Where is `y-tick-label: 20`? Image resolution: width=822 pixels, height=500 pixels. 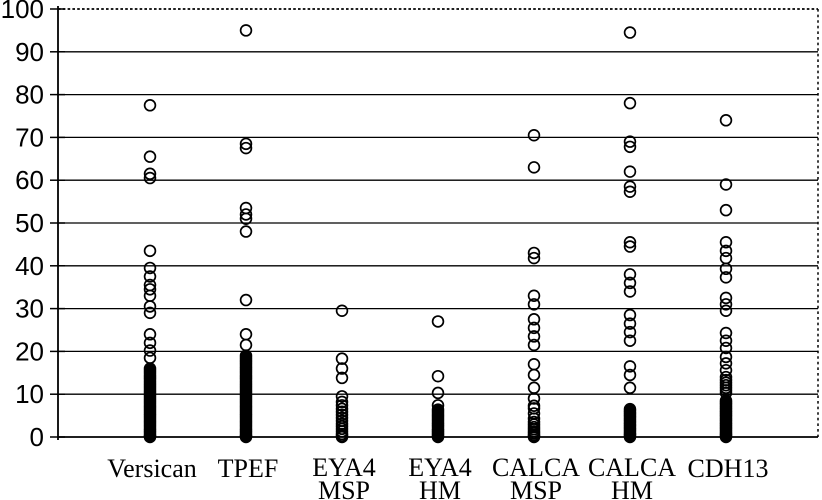 y-tick-label: 20 is located at coordinates (29, 351).